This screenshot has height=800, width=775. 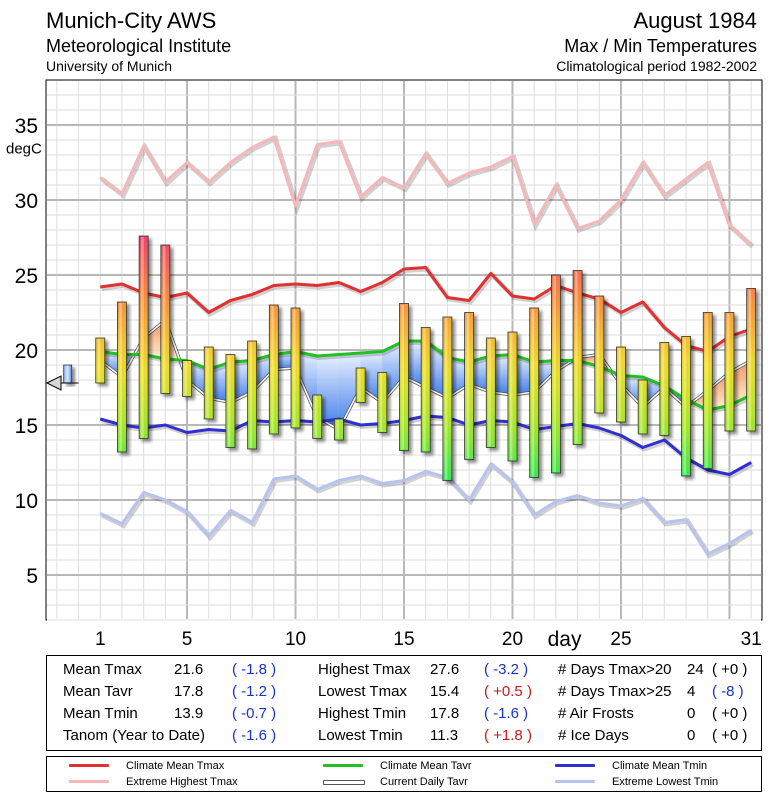 What do you see at coordinates (728, 691) in the screenshot?
I see `stat-anomaly: ( -8 )` at bounding box center [728, 691].